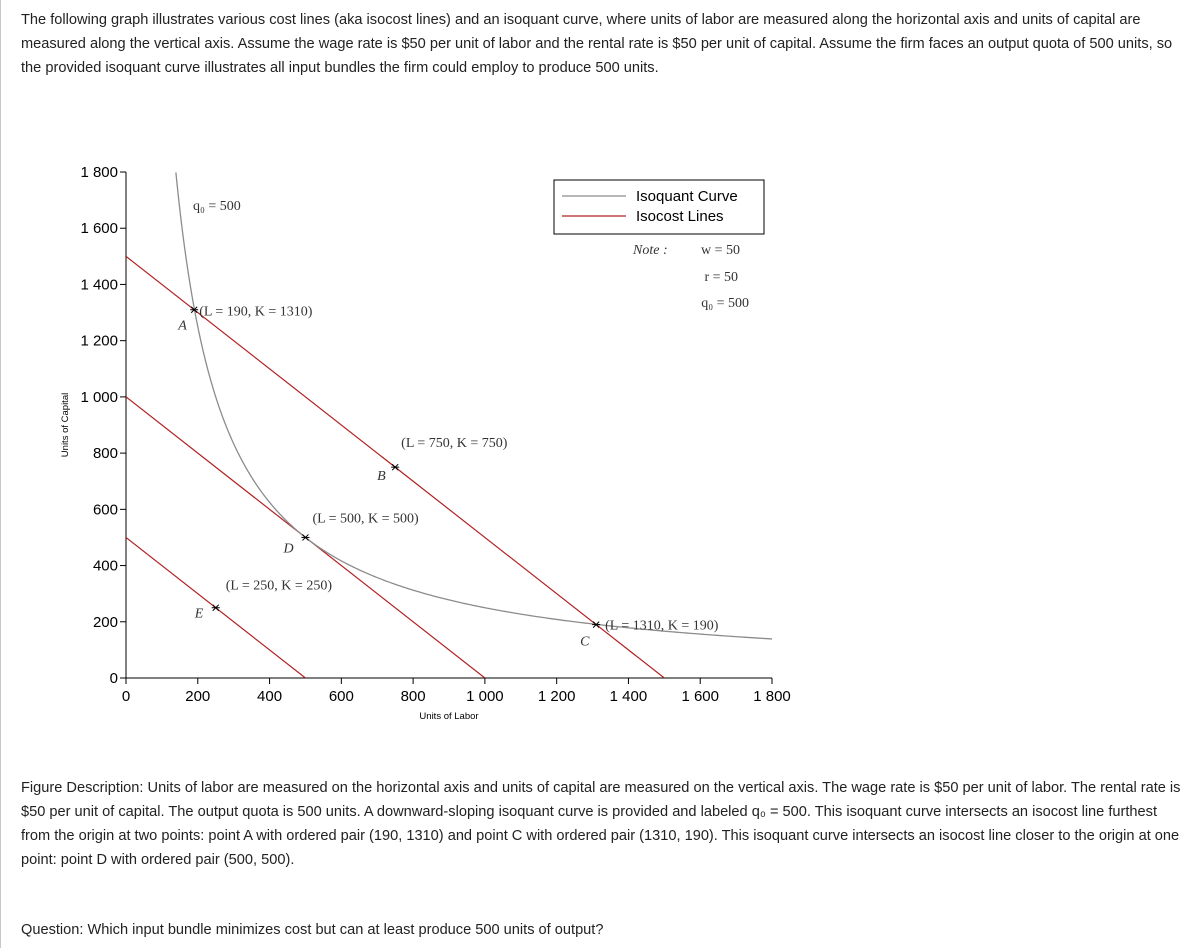  Describe the element at coordinates (454, 443) in the screenshot. I see `point-b-coords: (L = 750, K = 750)` at that location.